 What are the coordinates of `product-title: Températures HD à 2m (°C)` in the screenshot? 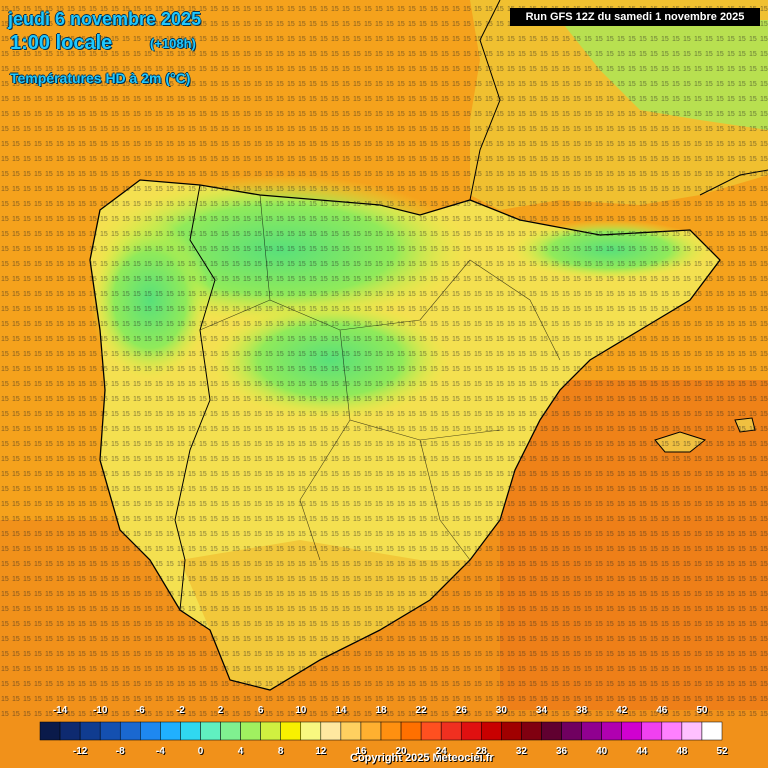 It's located at (100, 78).